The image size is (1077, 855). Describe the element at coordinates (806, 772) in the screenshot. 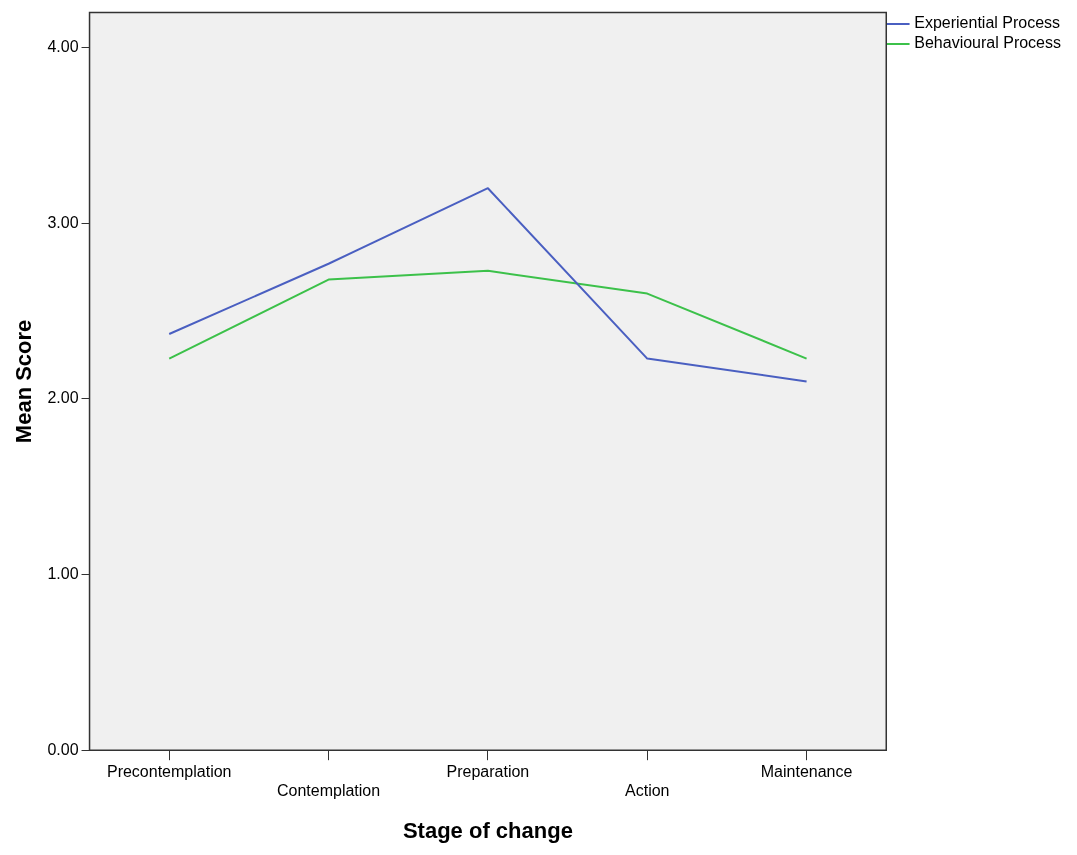

I see `x-tick-label: Maintenance` at that location.